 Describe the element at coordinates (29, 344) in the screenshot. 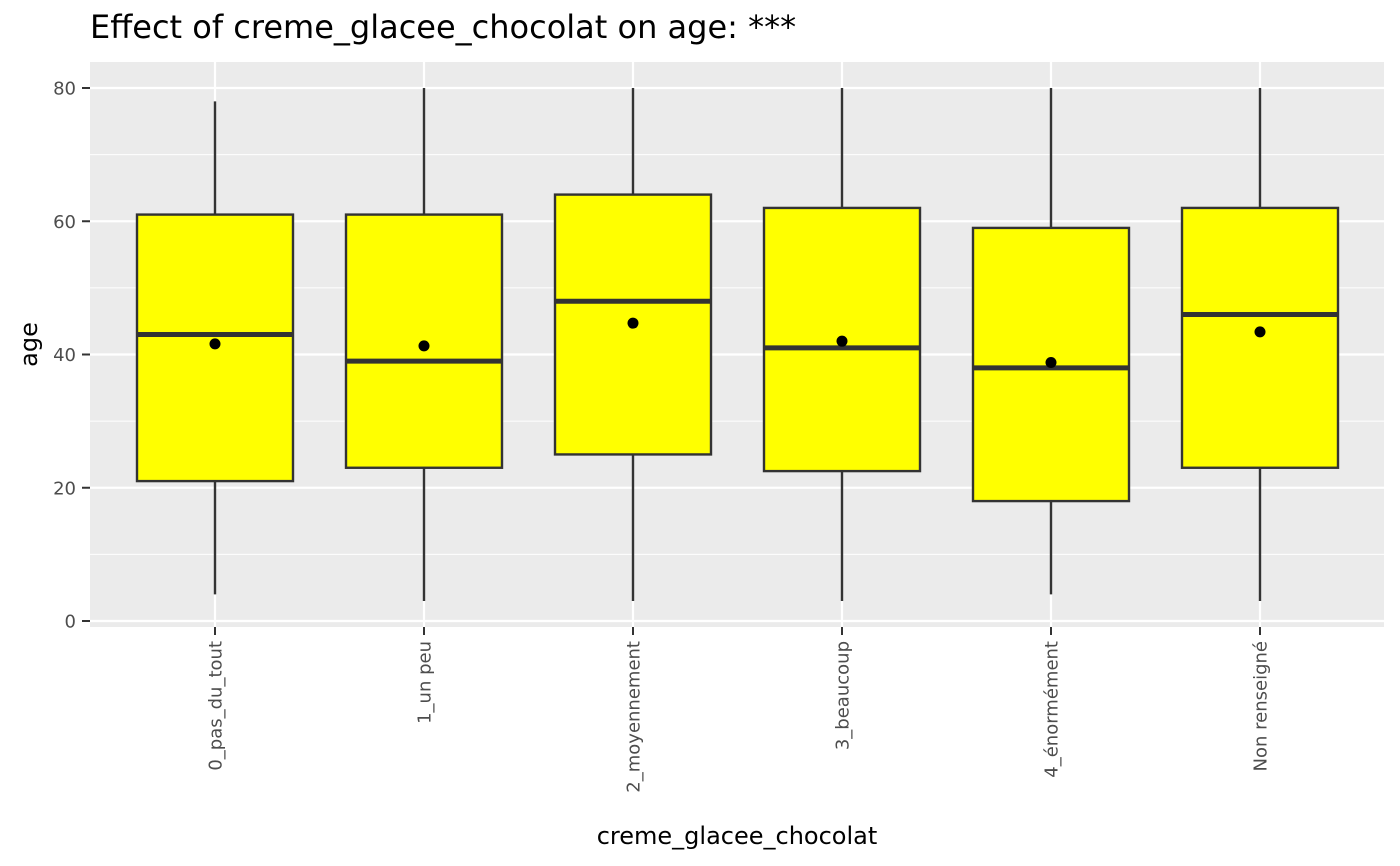

I see `y-axis-title: age` at that location.